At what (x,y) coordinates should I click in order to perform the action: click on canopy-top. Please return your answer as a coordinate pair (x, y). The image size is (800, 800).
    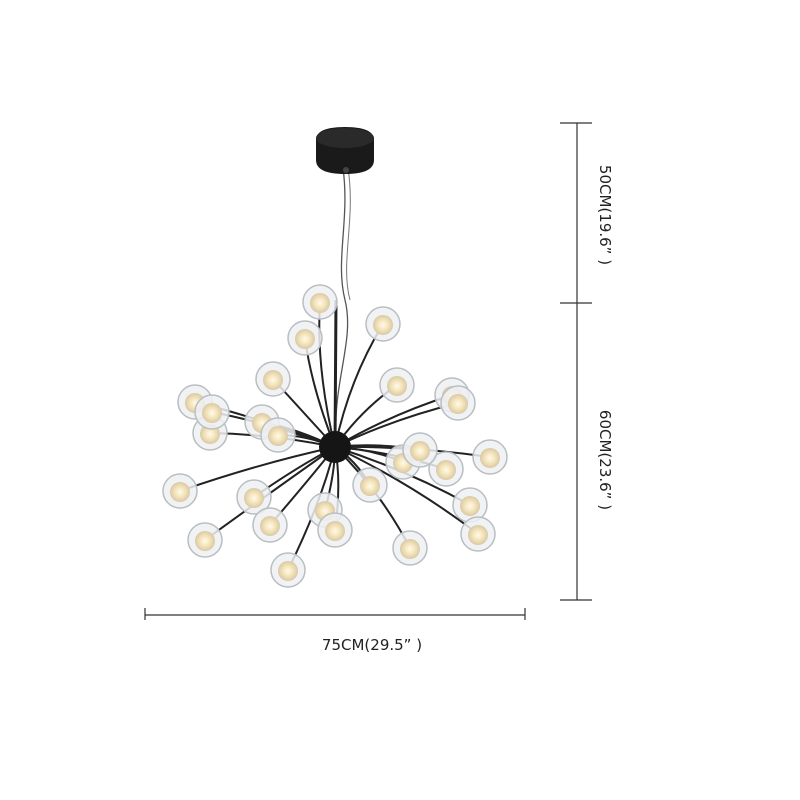
    Looking at the image, I should click on (345, 138).